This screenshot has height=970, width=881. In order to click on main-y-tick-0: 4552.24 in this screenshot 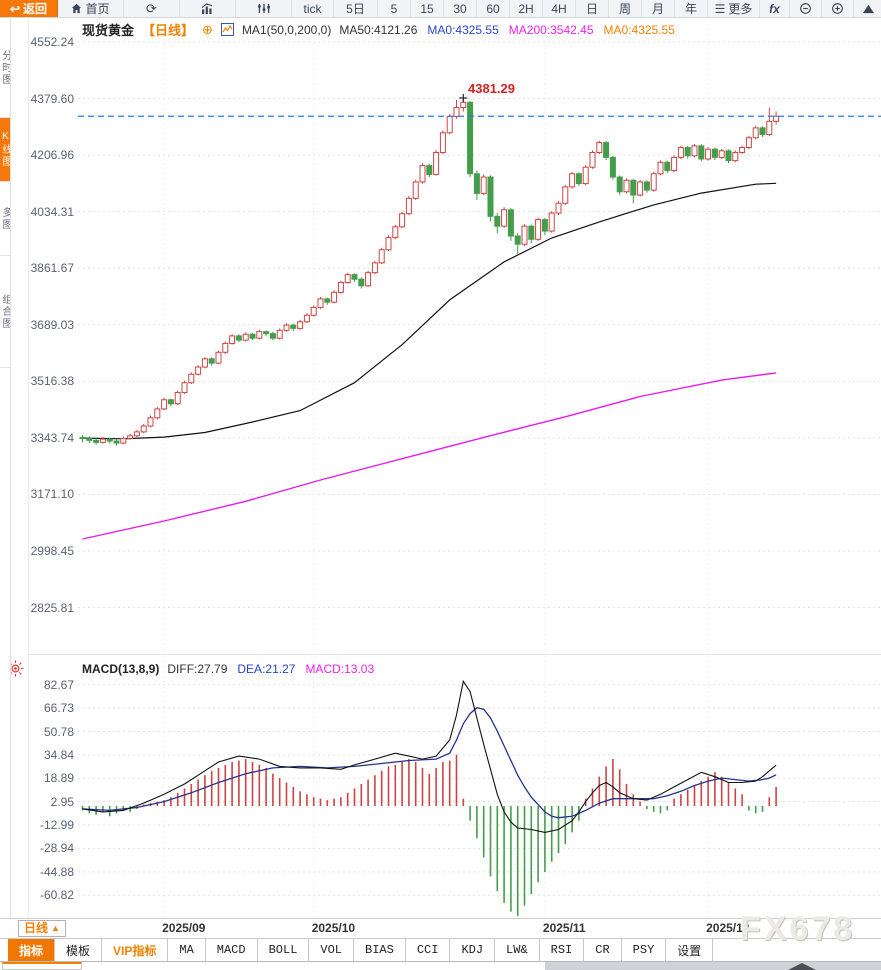, I will do `click(52, 42)`.